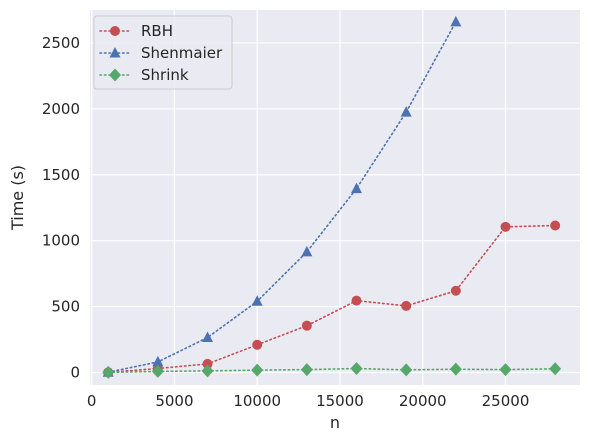  I want to click on legend-item-shenmaier: Shenmaier, so click(161, 53).